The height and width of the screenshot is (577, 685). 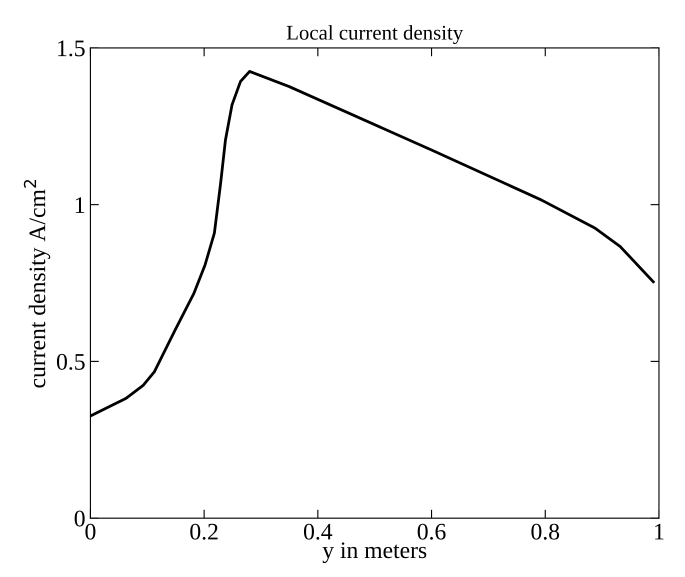 I want to click on x-tick-label: 0, so click(x=90, y=532).